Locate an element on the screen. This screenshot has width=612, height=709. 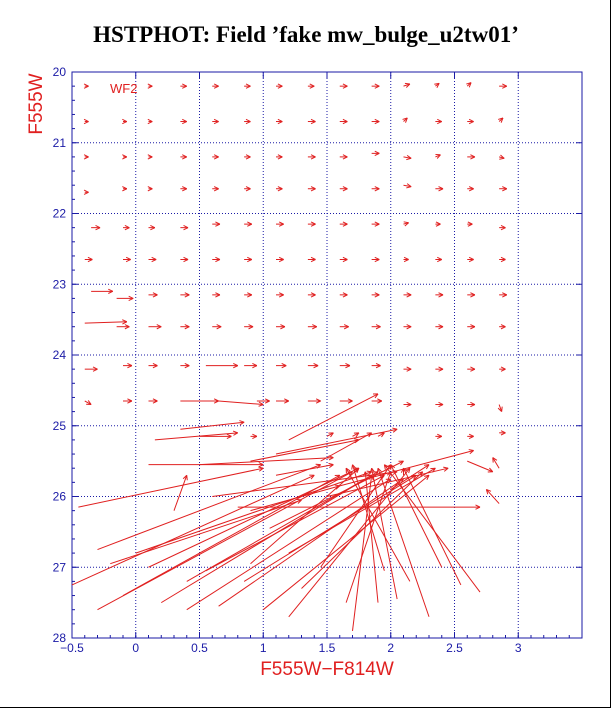
x-axis-label: F555W−F814W is located at coordinates (327, 669).